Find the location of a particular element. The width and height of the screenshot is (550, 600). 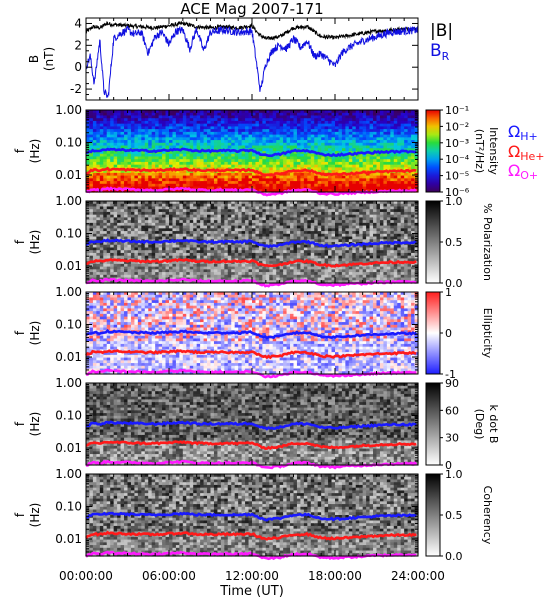

b-y-tick-label: -2 is located at coordinates (76, 89).